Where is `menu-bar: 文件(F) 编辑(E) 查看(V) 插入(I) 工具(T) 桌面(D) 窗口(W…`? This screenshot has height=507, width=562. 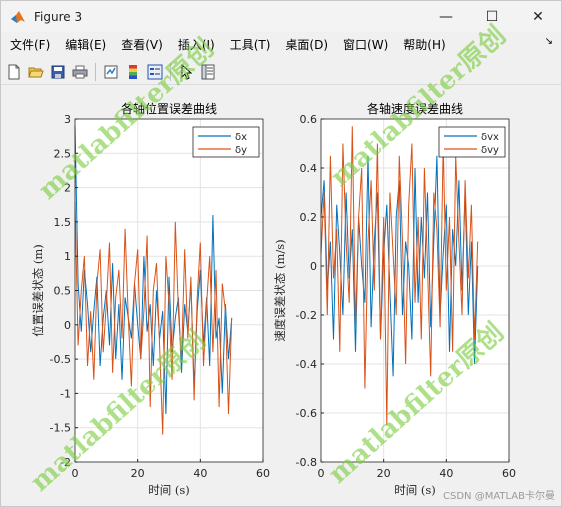
menu-bar: 文件(F) 编辑(E) 查看(V) 插入(I) 工具(T) 桌面(D) 窗口(W… is located at coordinates (281, 45).